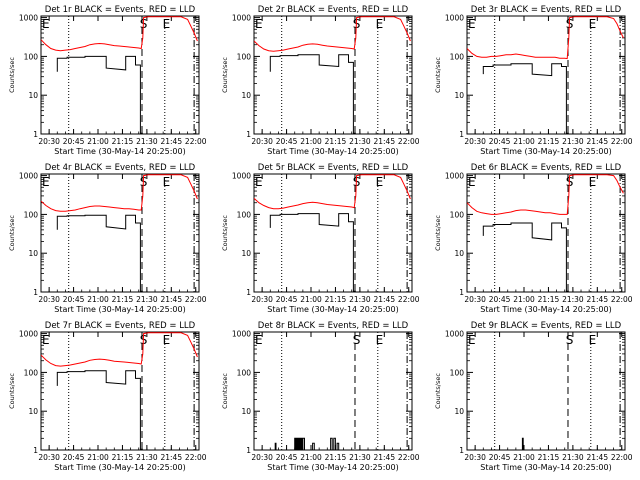  I want to click on panel-title: Det 6r BLACK = Events, RED = LLD, so click(546, 168).